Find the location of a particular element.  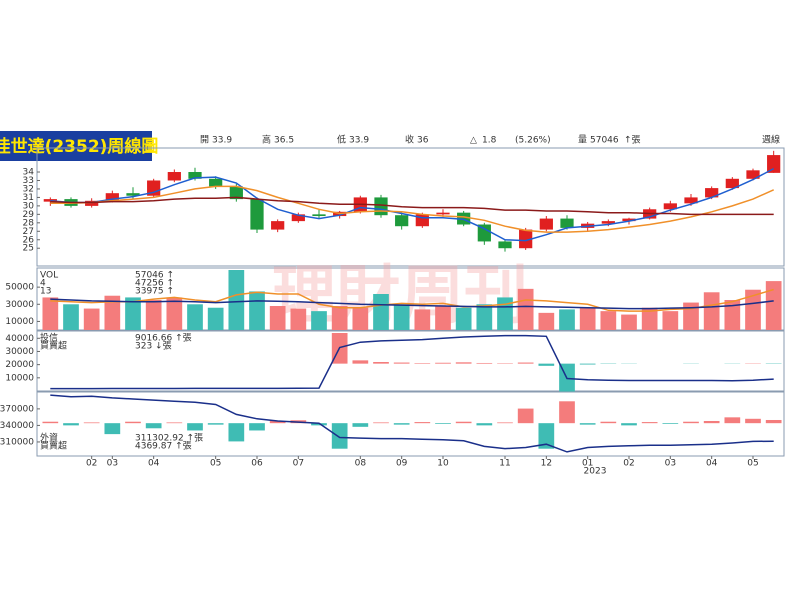

y-tick-label: 28 is located at coordinates (29, 223).